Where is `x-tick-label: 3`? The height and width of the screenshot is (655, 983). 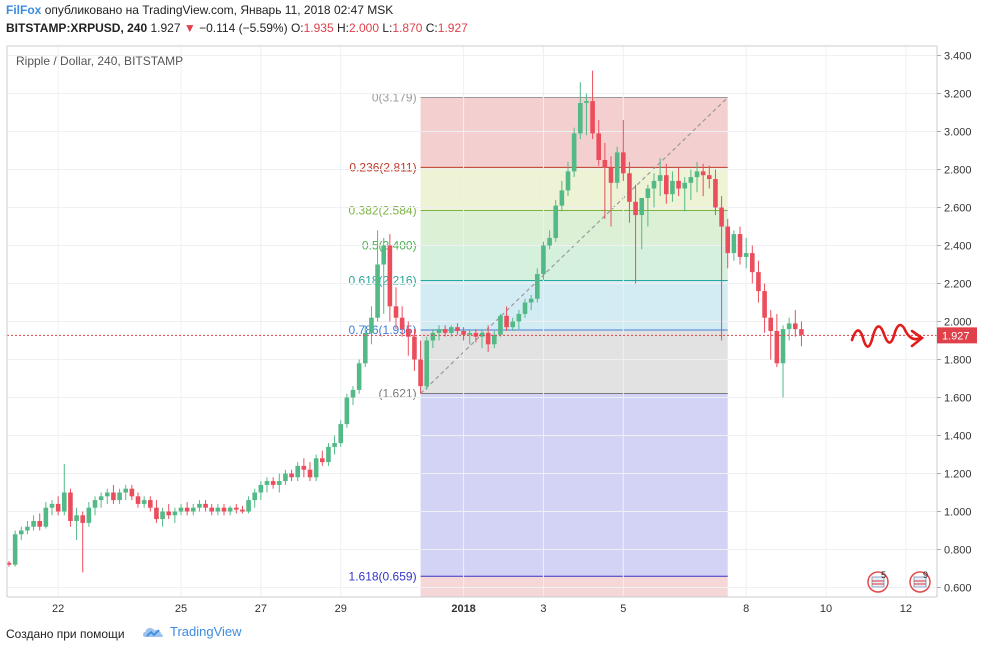
x-tick-label: 3 is located at coordinates (543, 609).